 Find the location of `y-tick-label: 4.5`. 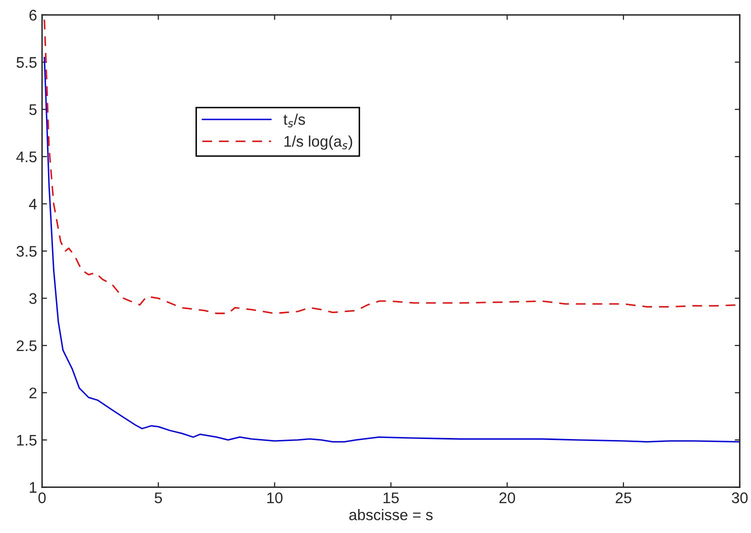

y-tick-label: 4.5 is located at coordinates (26, 157).